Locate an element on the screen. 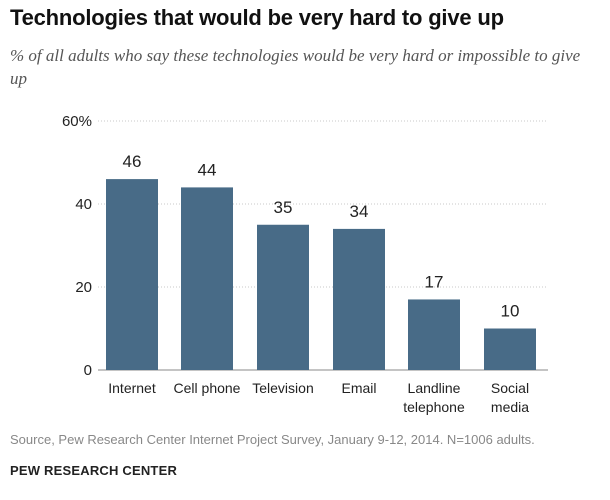 The image size is (610, 500). x-tick-label: Social is located at coordinates (510, 388).